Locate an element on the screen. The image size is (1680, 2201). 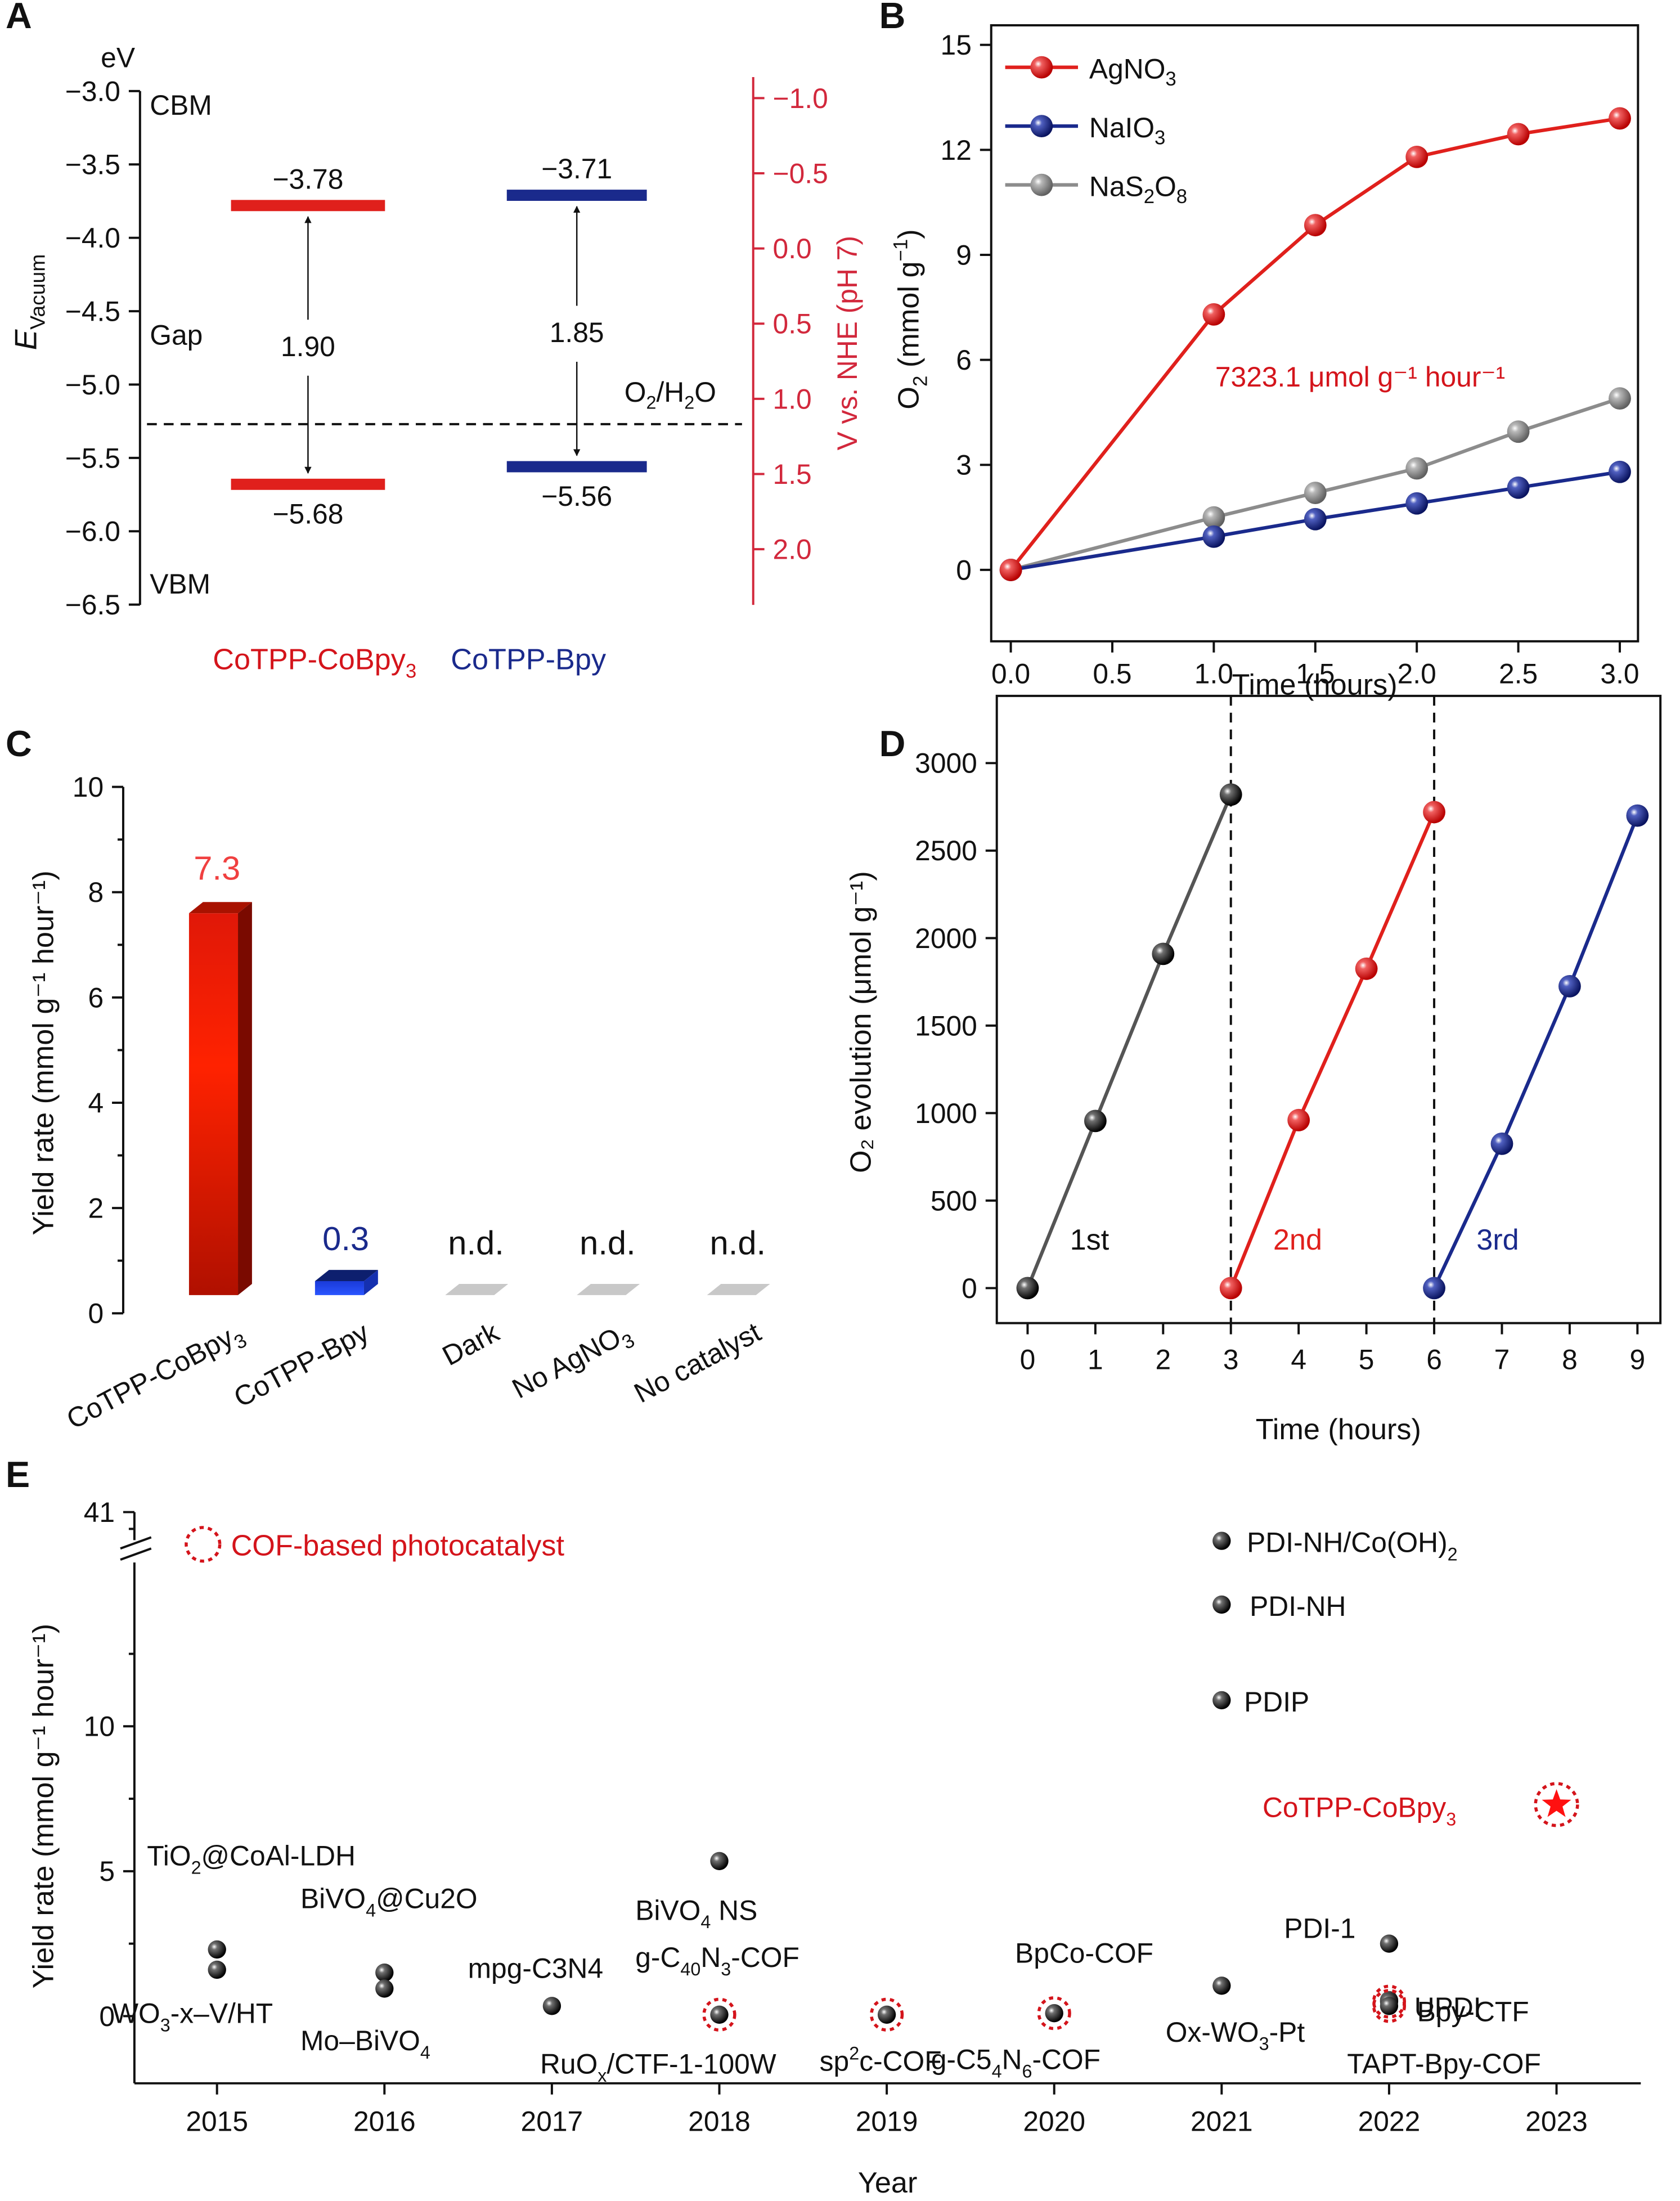
panel-a-right-ticks: −1.0 −0.5 0.0 0.5 1.0 1.5 2.0 is located at coordinates (790, 324).